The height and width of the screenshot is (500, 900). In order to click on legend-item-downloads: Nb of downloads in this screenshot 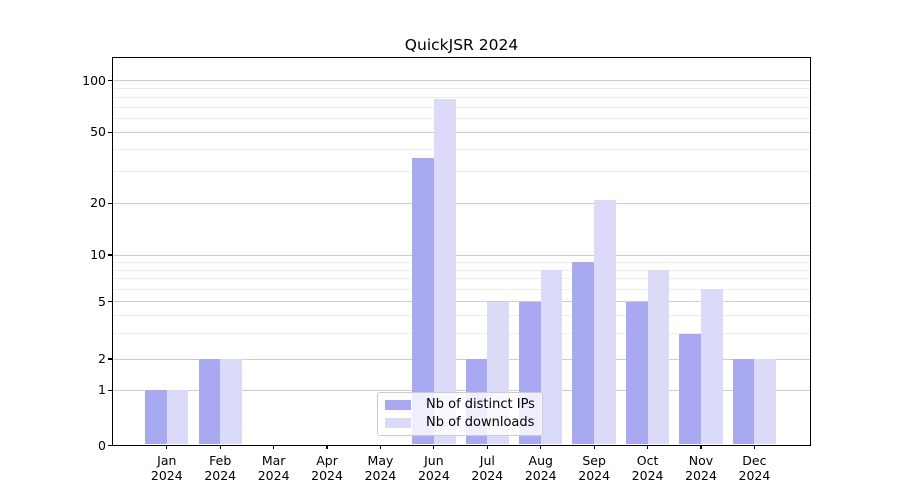, I will do `click(459, 423)`.